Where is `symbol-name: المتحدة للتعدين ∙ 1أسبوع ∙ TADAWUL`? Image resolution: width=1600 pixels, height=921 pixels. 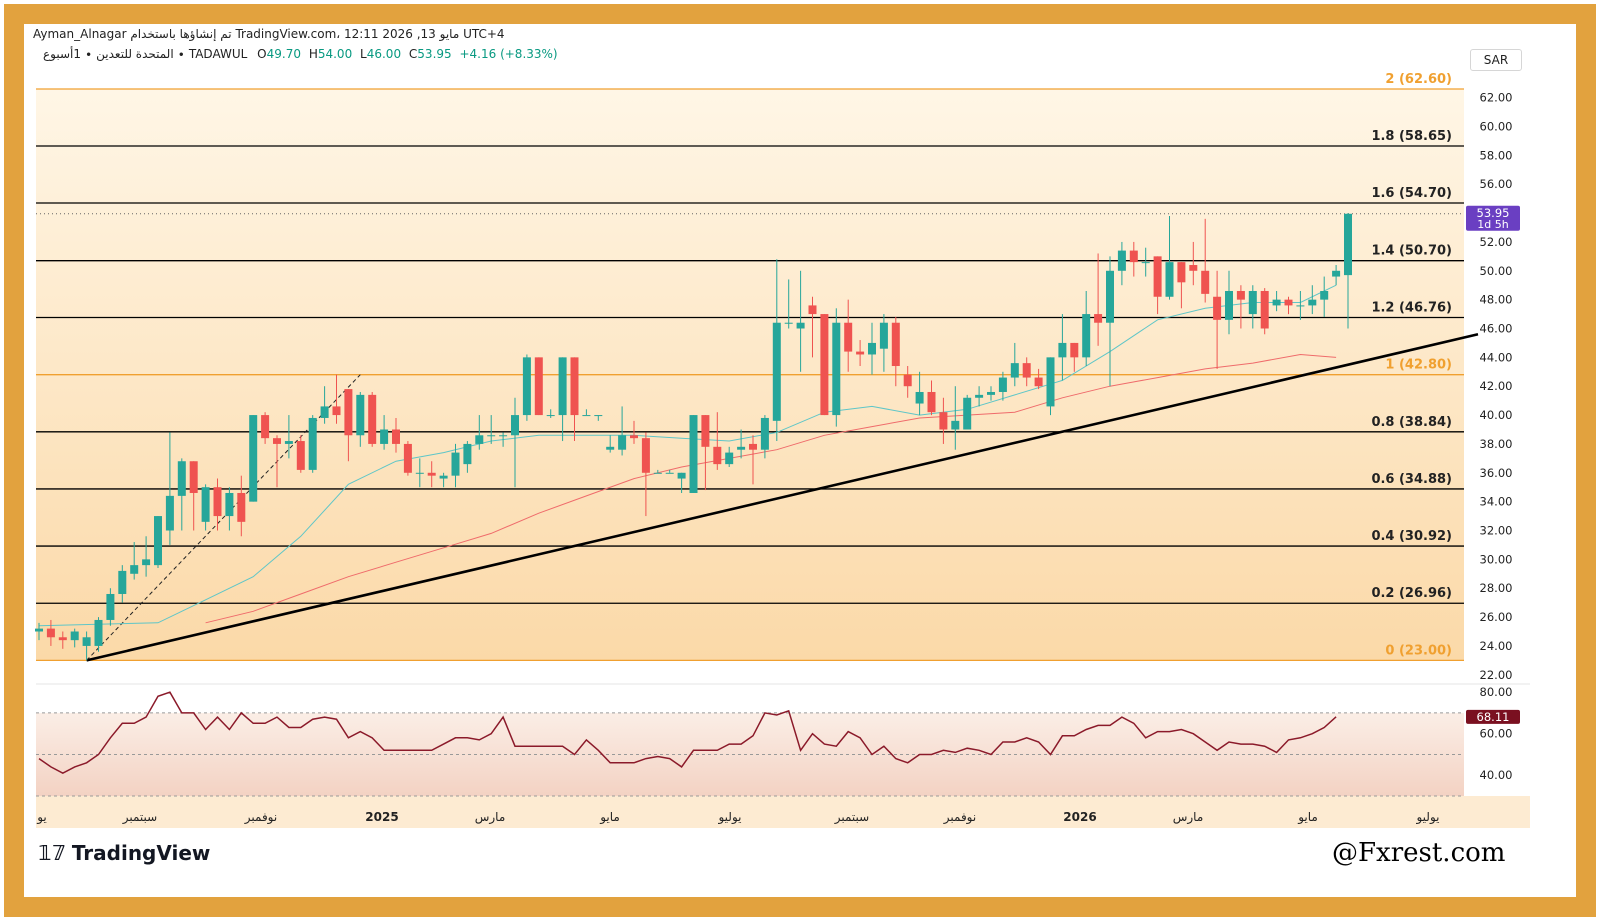 symbol-name: المتحدة للتعدين ∙ 1أسبوع ∙ TADAWUL is located at coordinates (145, 54).